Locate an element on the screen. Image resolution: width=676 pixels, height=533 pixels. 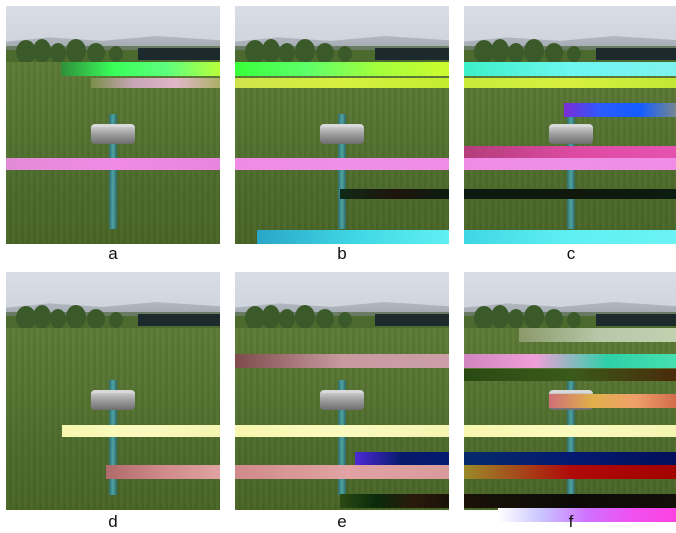
panel-label-f: f is located at coordinates (571, 521).